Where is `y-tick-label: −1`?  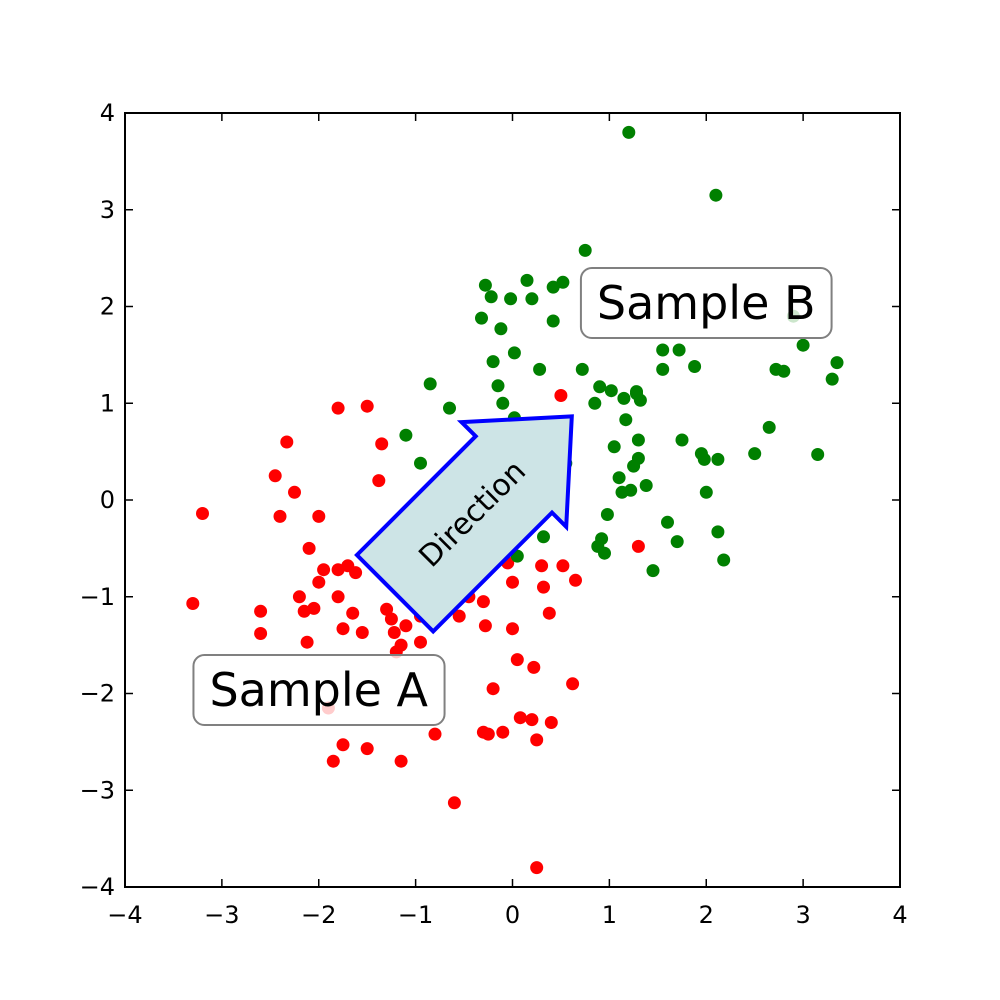 y-tick-label: −1 is located at coordinates (97, 597).